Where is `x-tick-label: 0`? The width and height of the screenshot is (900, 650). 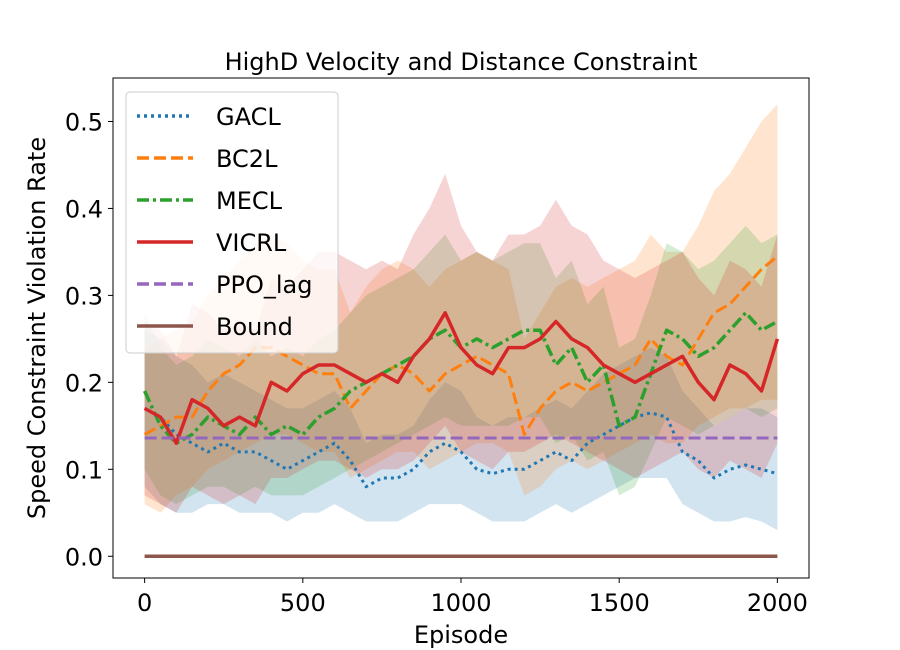 x-tick-label: 0 is located at coordinates (144, 603).